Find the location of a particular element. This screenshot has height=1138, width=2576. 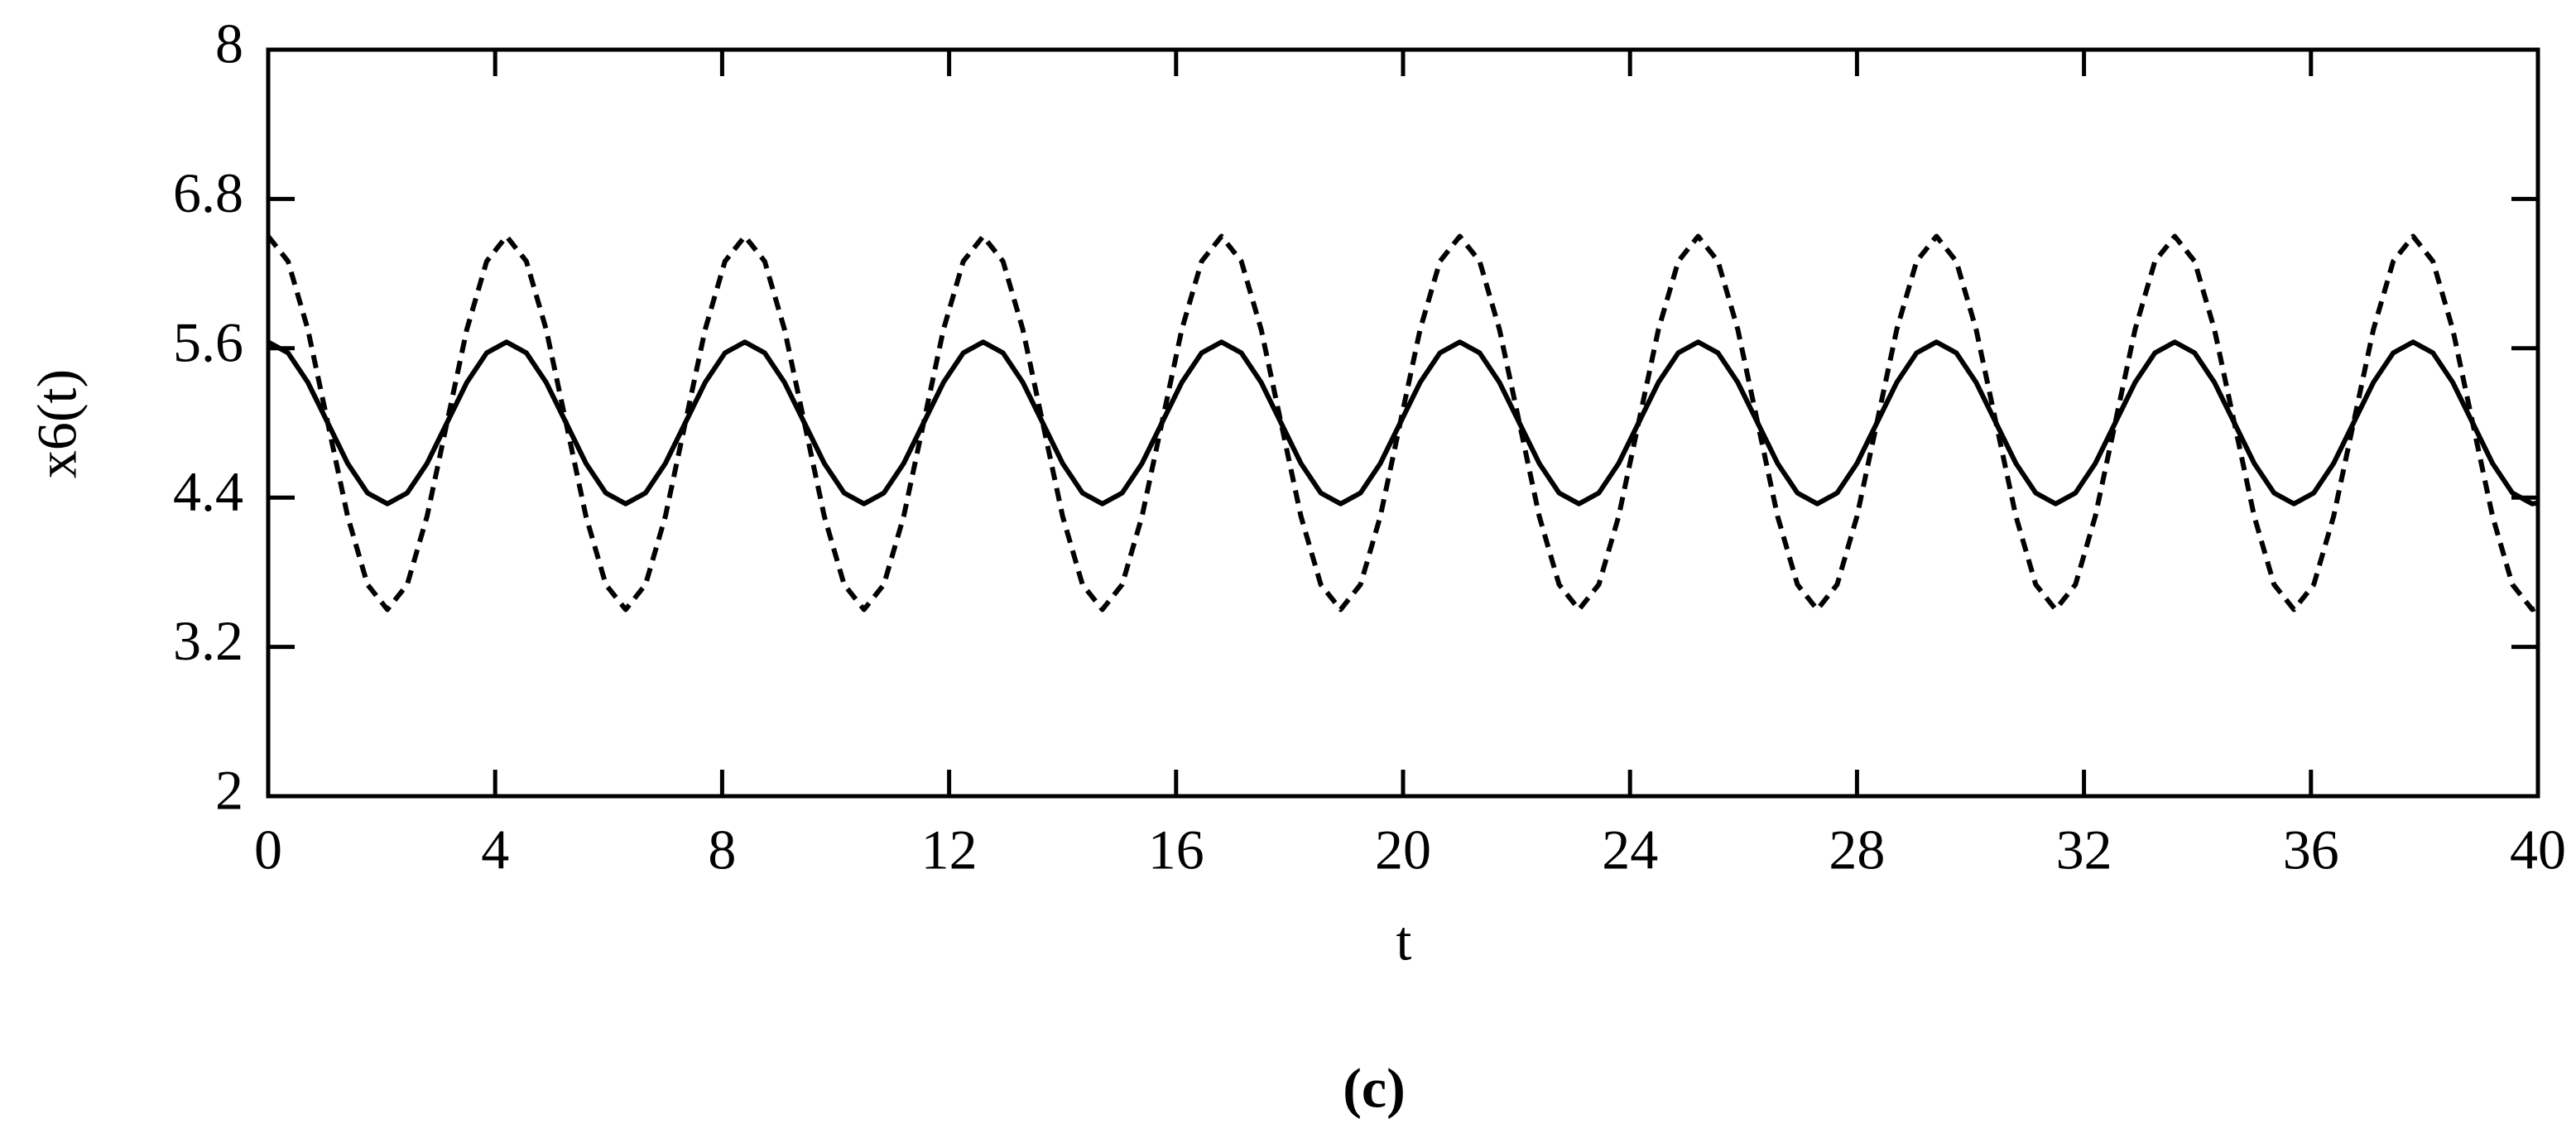

solid-line is located at coordinates (1403, 423).